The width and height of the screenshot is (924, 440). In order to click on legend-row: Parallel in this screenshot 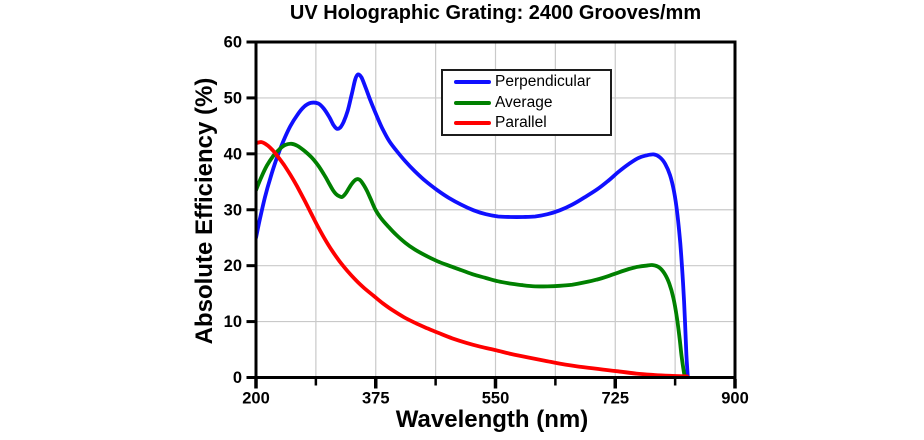, I will do `click(532, 123)`.